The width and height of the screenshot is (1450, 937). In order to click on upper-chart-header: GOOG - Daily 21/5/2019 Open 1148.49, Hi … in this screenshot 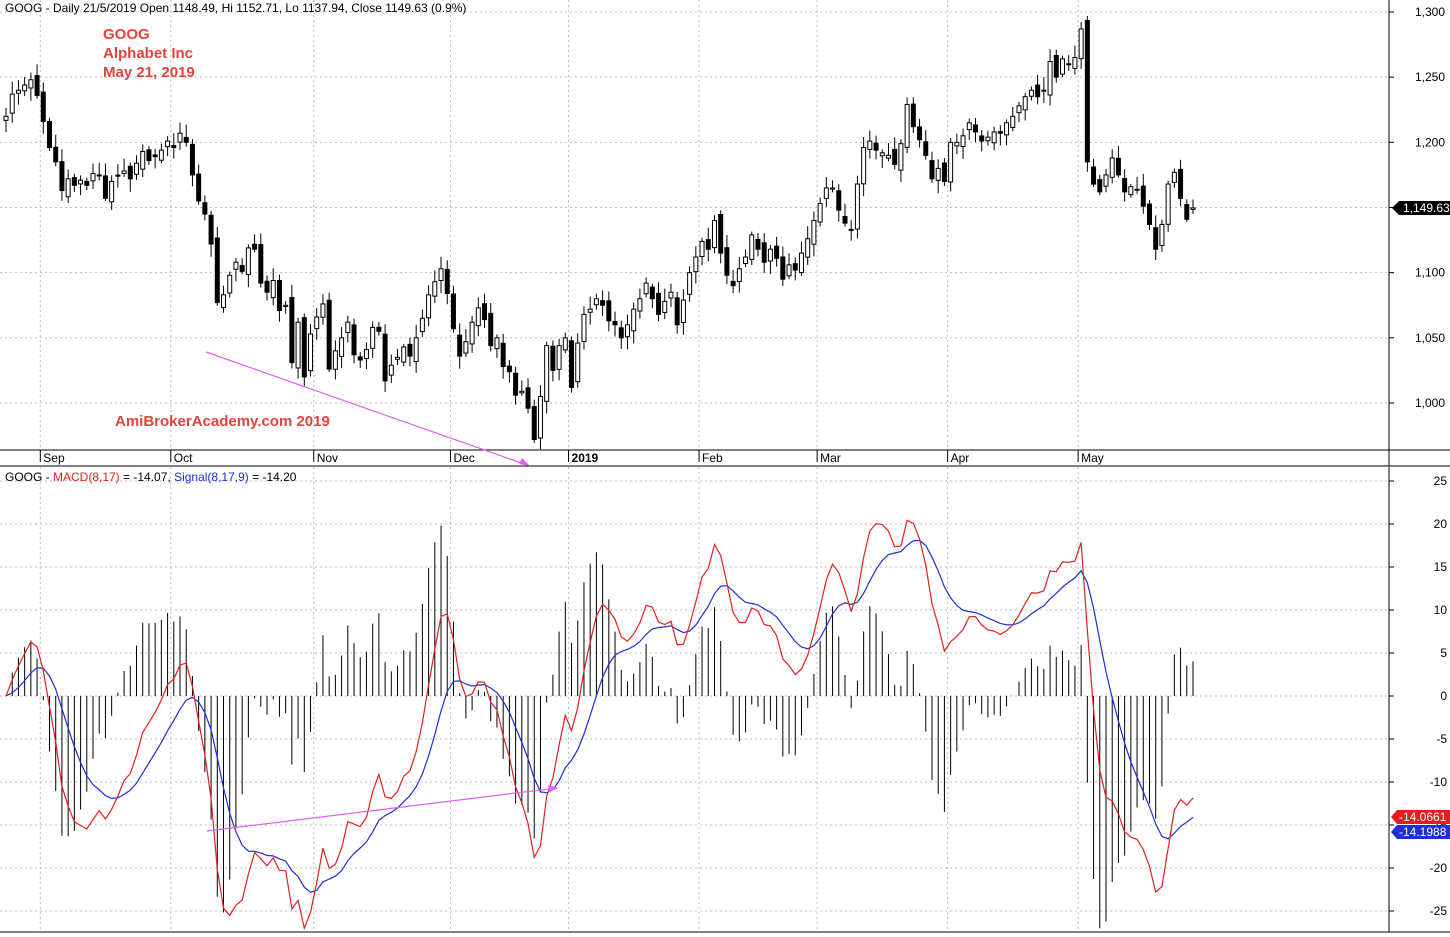, I will do `click(235, 8)`.